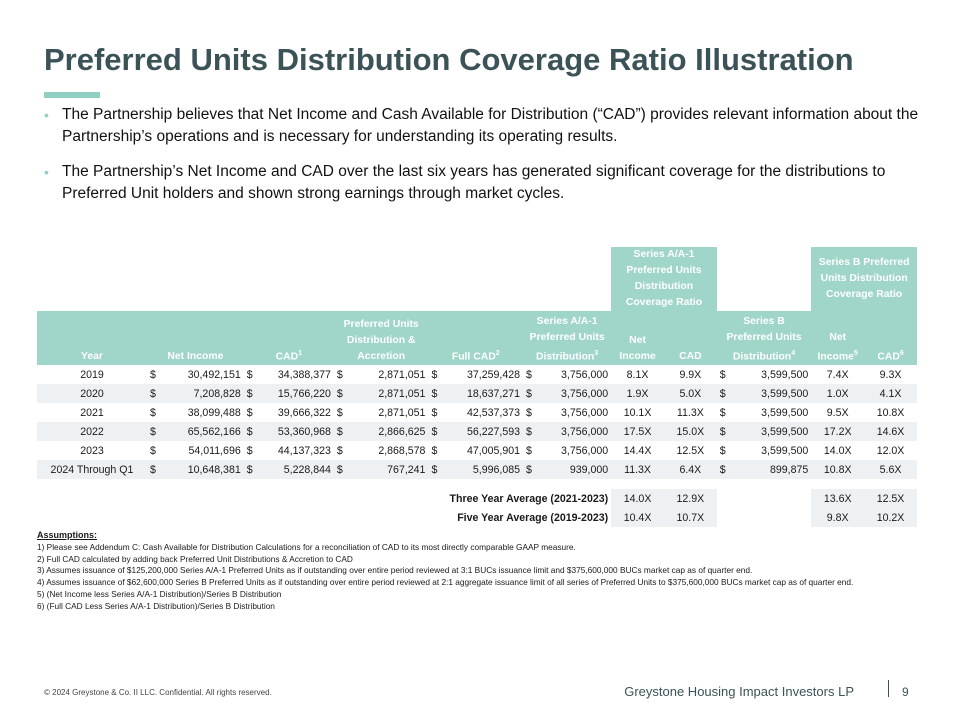 This screenshot has width=960, height=720. Describe the element at coordinates (206, 393) in the screenshot. I see `net-income-cell: 7,208,828` at that location.